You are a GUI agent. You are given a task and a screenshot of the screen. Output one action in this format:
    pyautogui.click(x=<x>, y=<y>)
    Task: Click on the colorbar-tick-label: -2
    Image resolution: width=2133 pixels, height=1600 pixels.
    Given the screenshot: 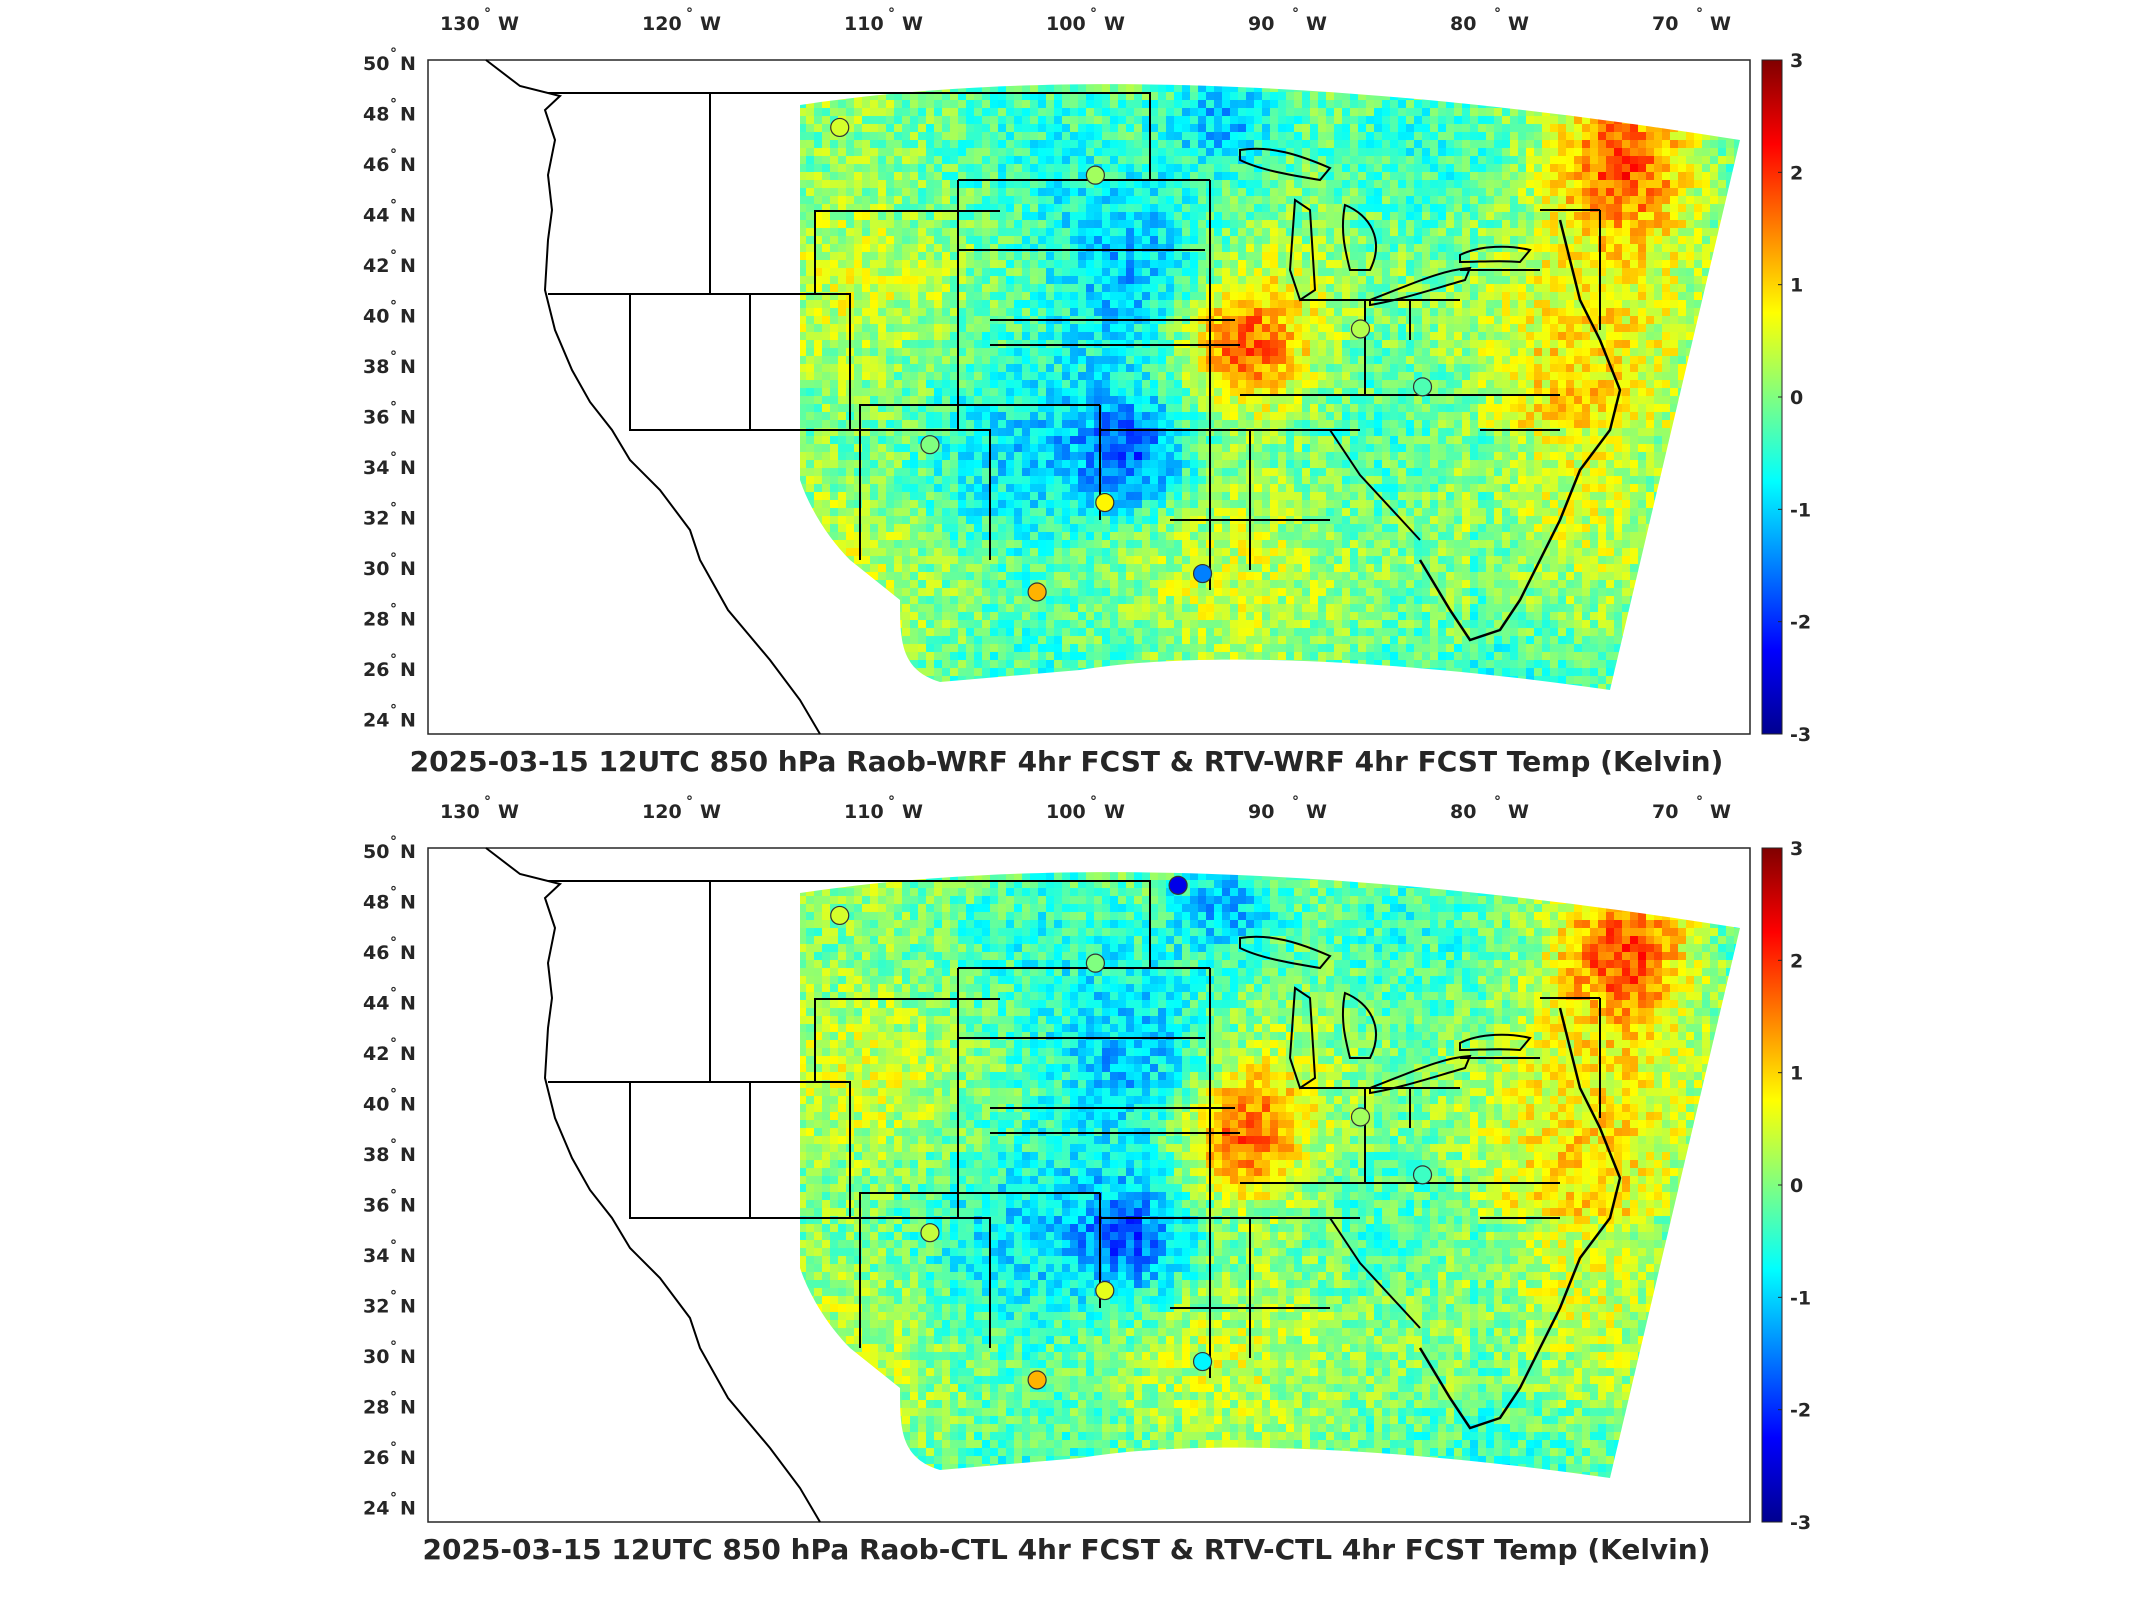 What is the action you would take?
    pyautogui.click(x=1800, y=1411)
    